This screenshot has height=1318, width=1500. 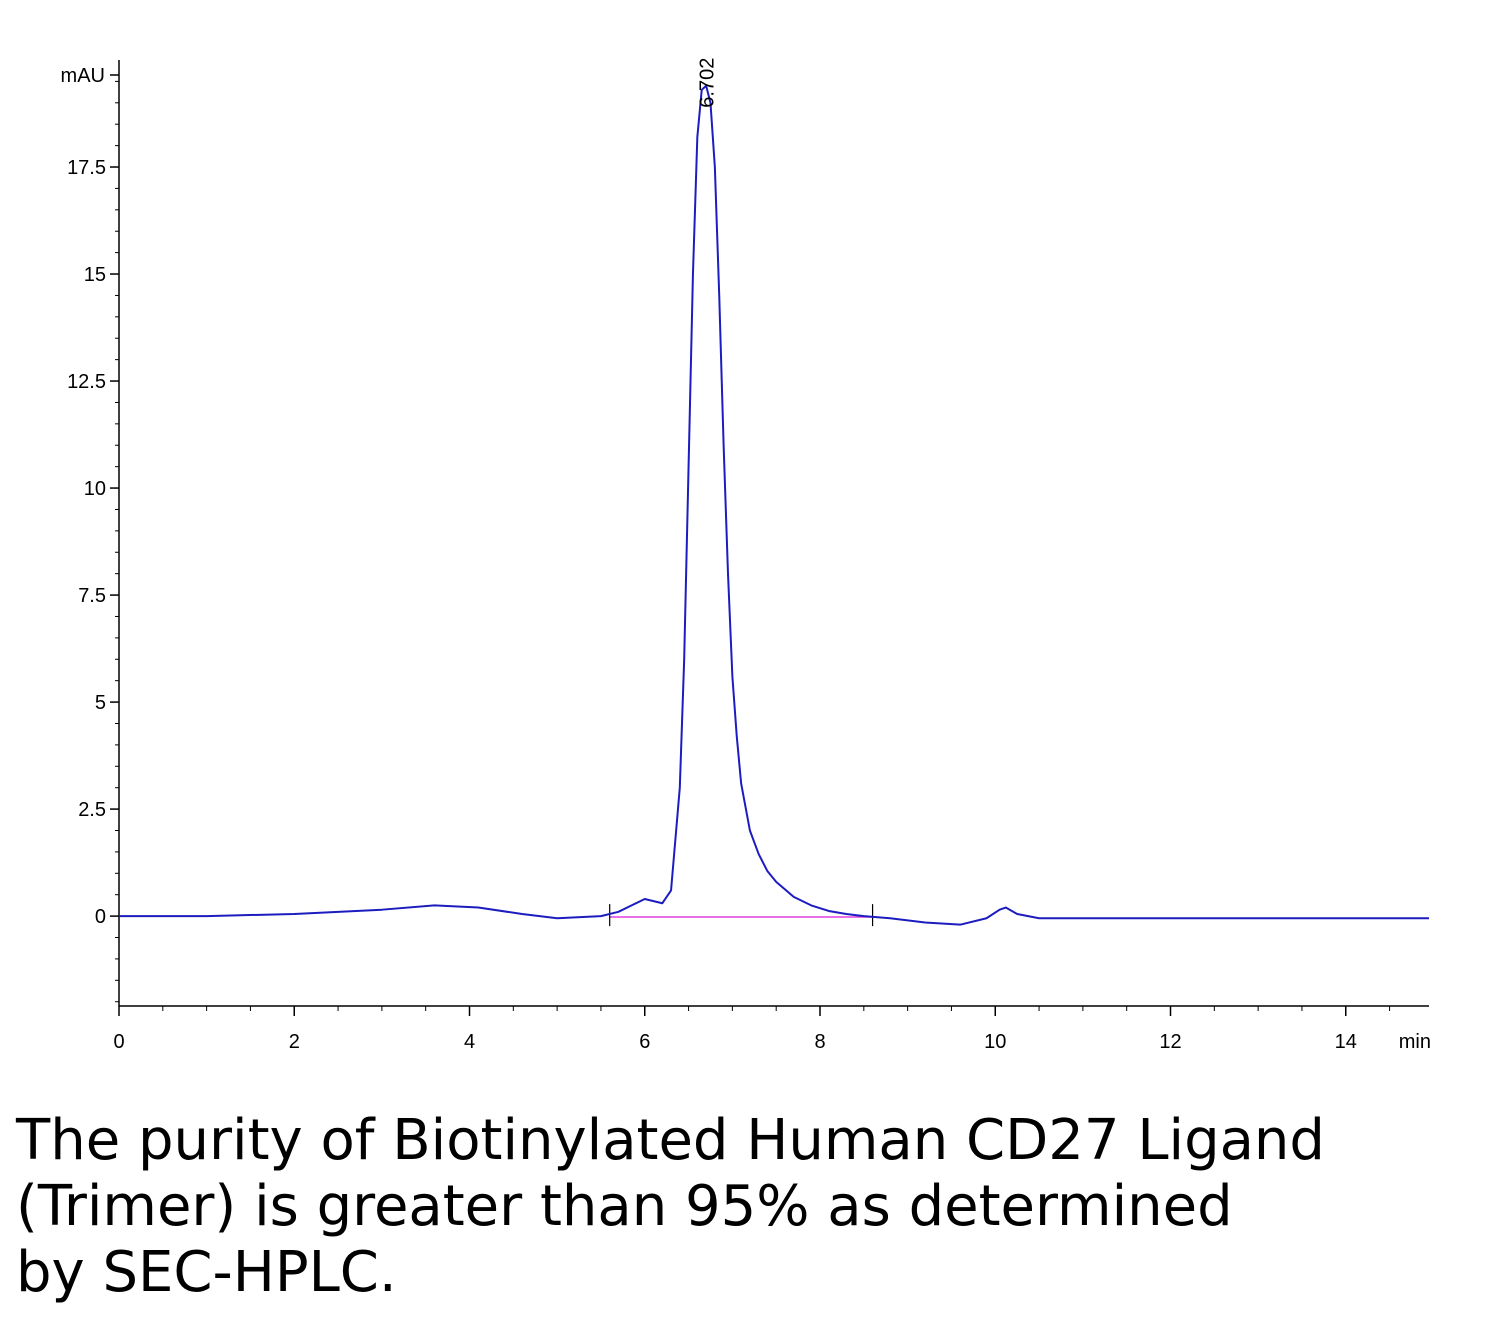 I want to click on x-tick-label: 10, so click(x=995, y=1042).